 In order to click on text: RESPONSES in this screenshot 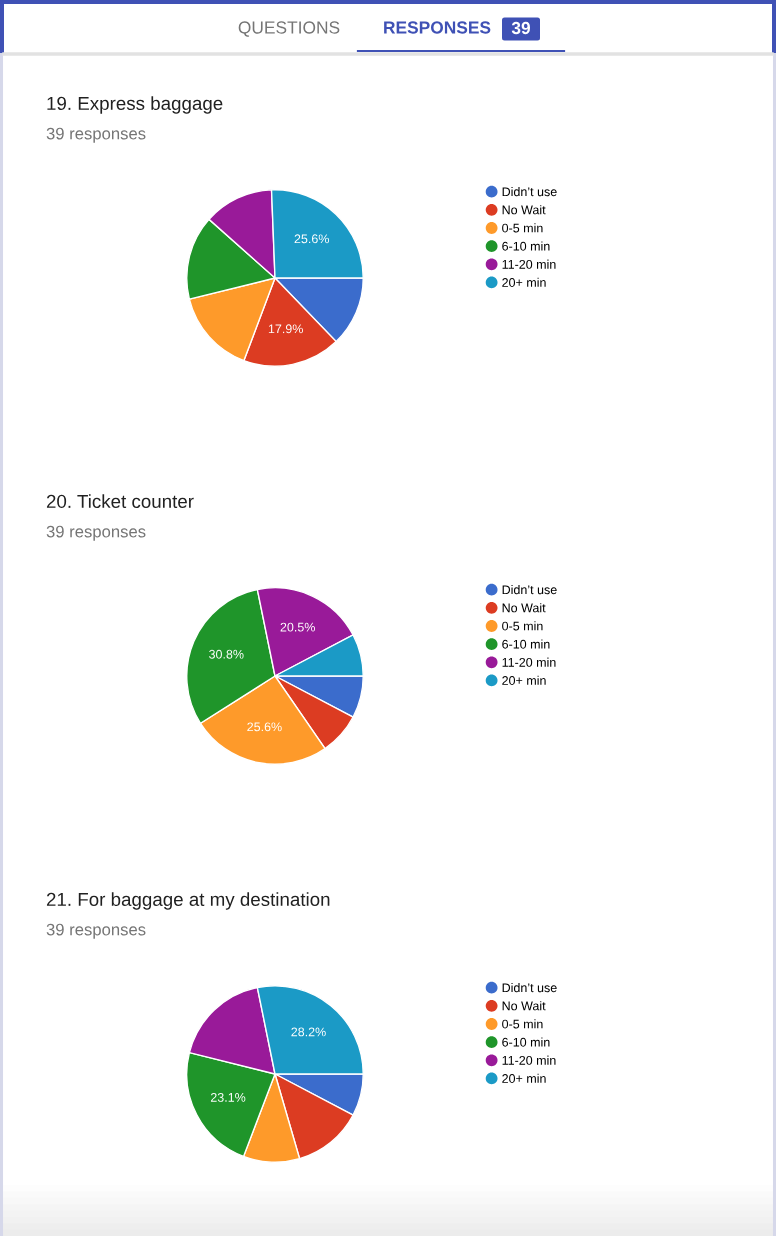, I will do `click(437, 27)`.